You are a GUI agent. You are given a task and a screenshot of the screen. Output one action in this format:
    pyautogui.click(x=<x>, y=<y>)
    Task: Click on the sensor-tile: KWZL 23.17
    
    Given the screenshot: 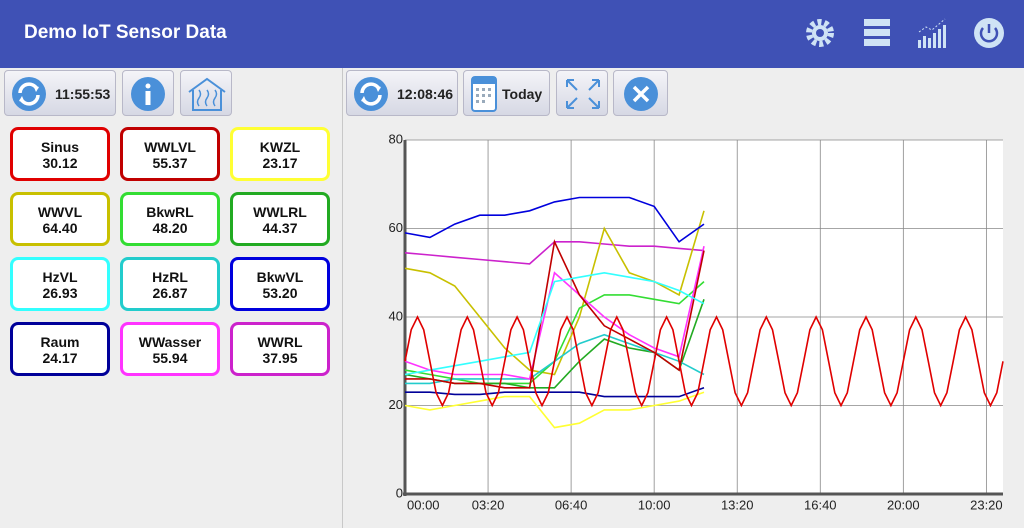 What is the action you would take?
    pyautogui.click(x=280, y=154)
    